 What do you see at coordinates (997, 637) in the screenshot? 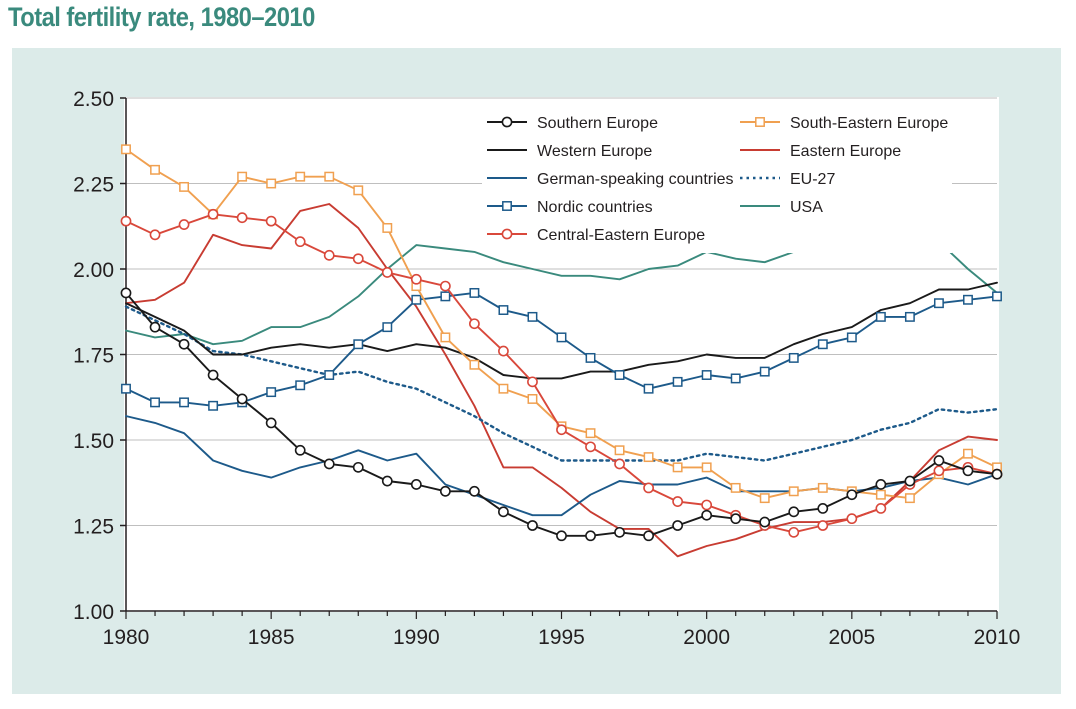
I see `x-tick-label: 2010` at bounding box center [997, 637].